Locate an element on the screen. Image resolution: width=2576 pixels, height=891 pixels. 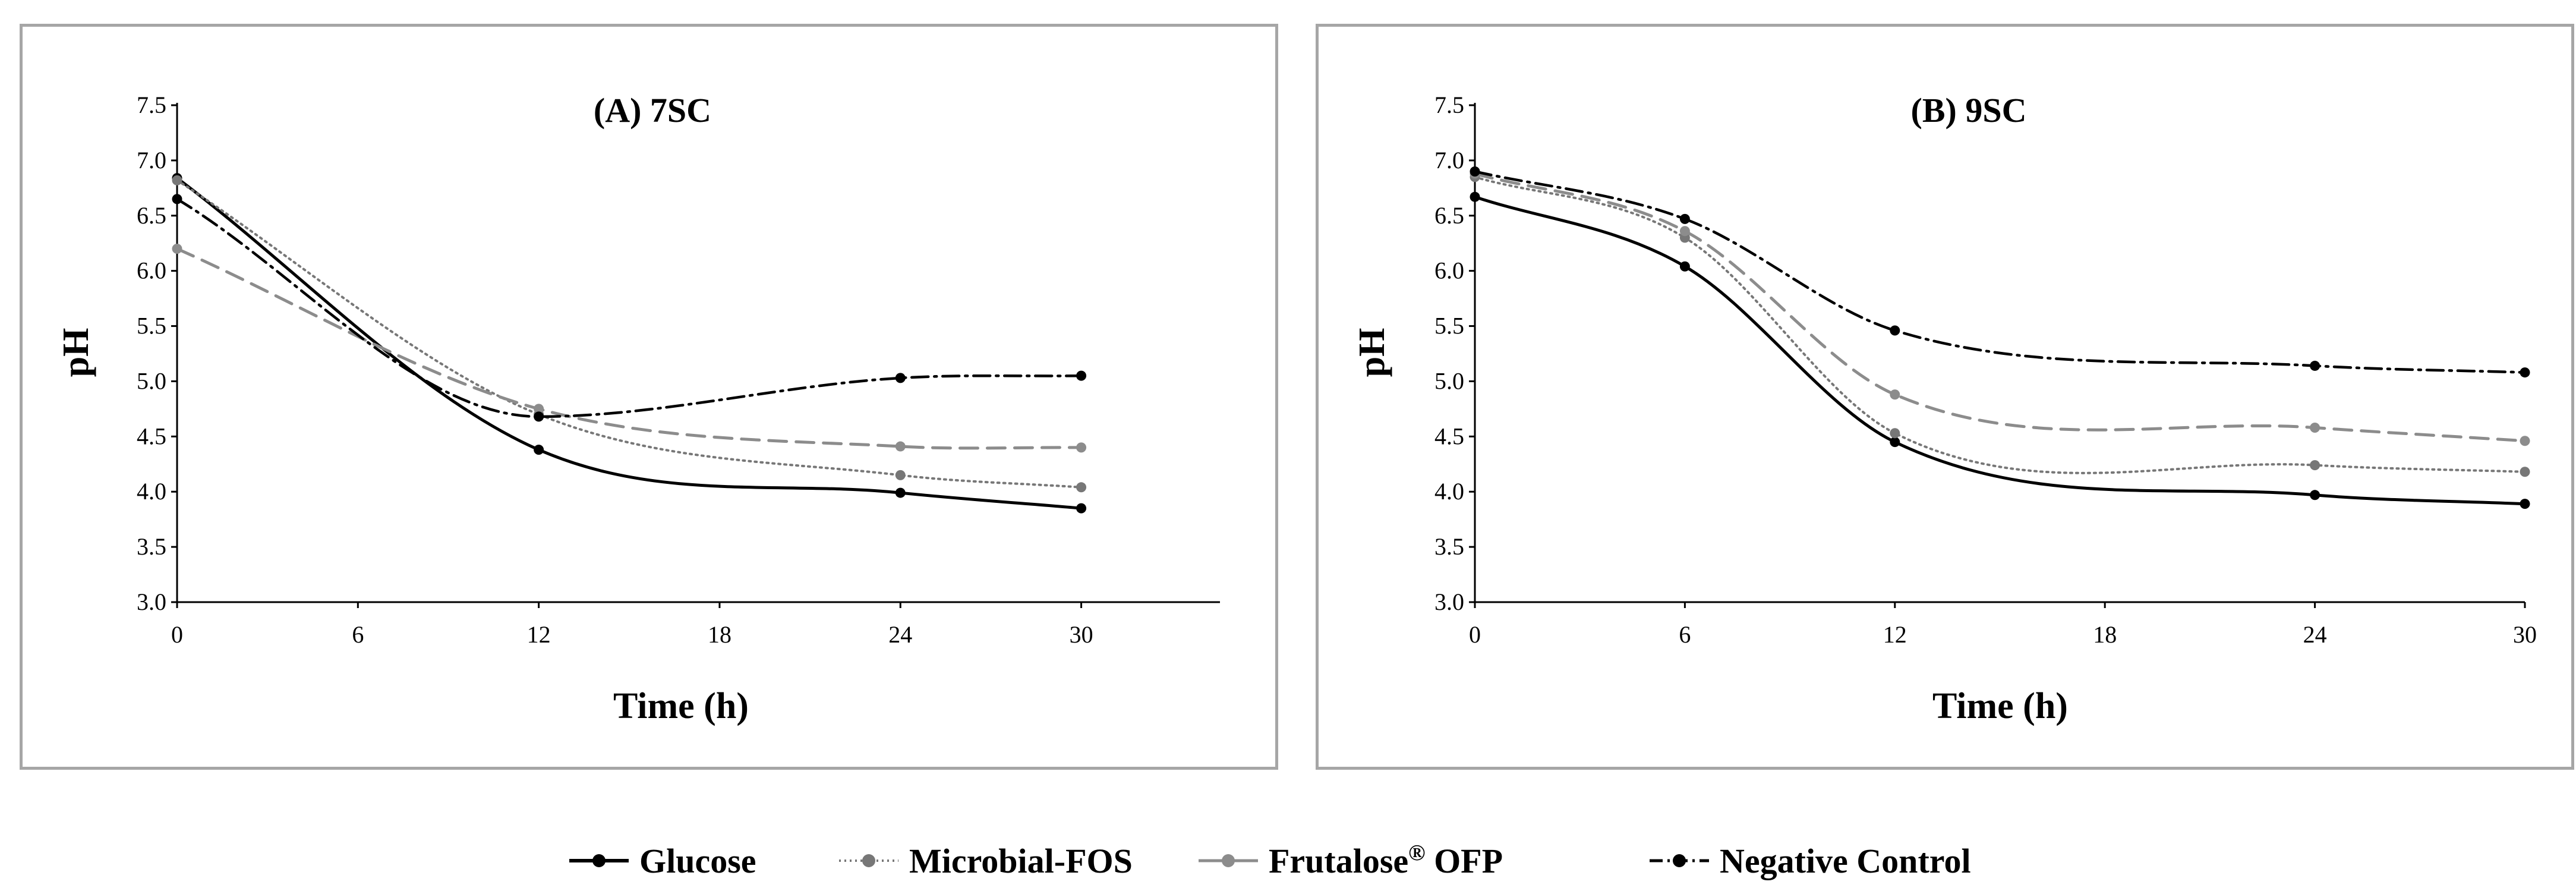
chart-b-title: (B) 9SC is located at coordinates (1969, 110).